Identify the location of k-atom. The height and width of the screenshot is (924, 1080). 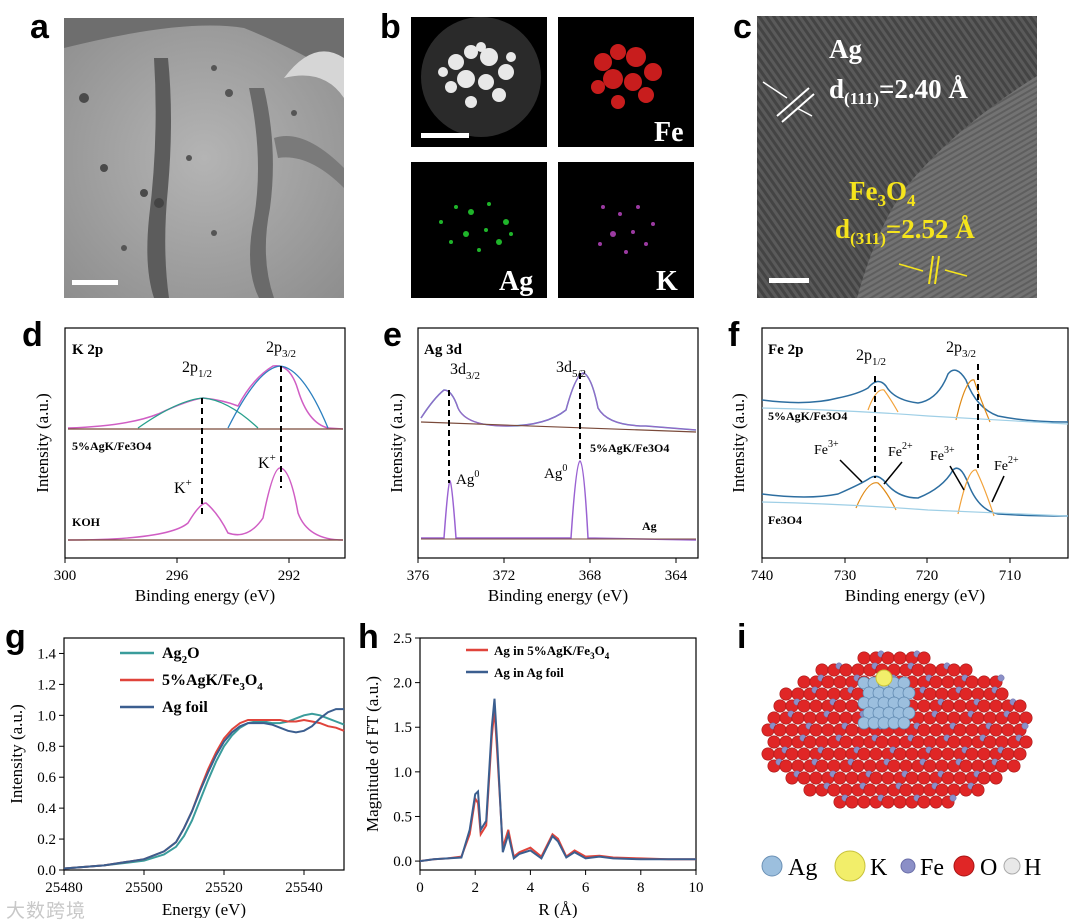
(884, 678).